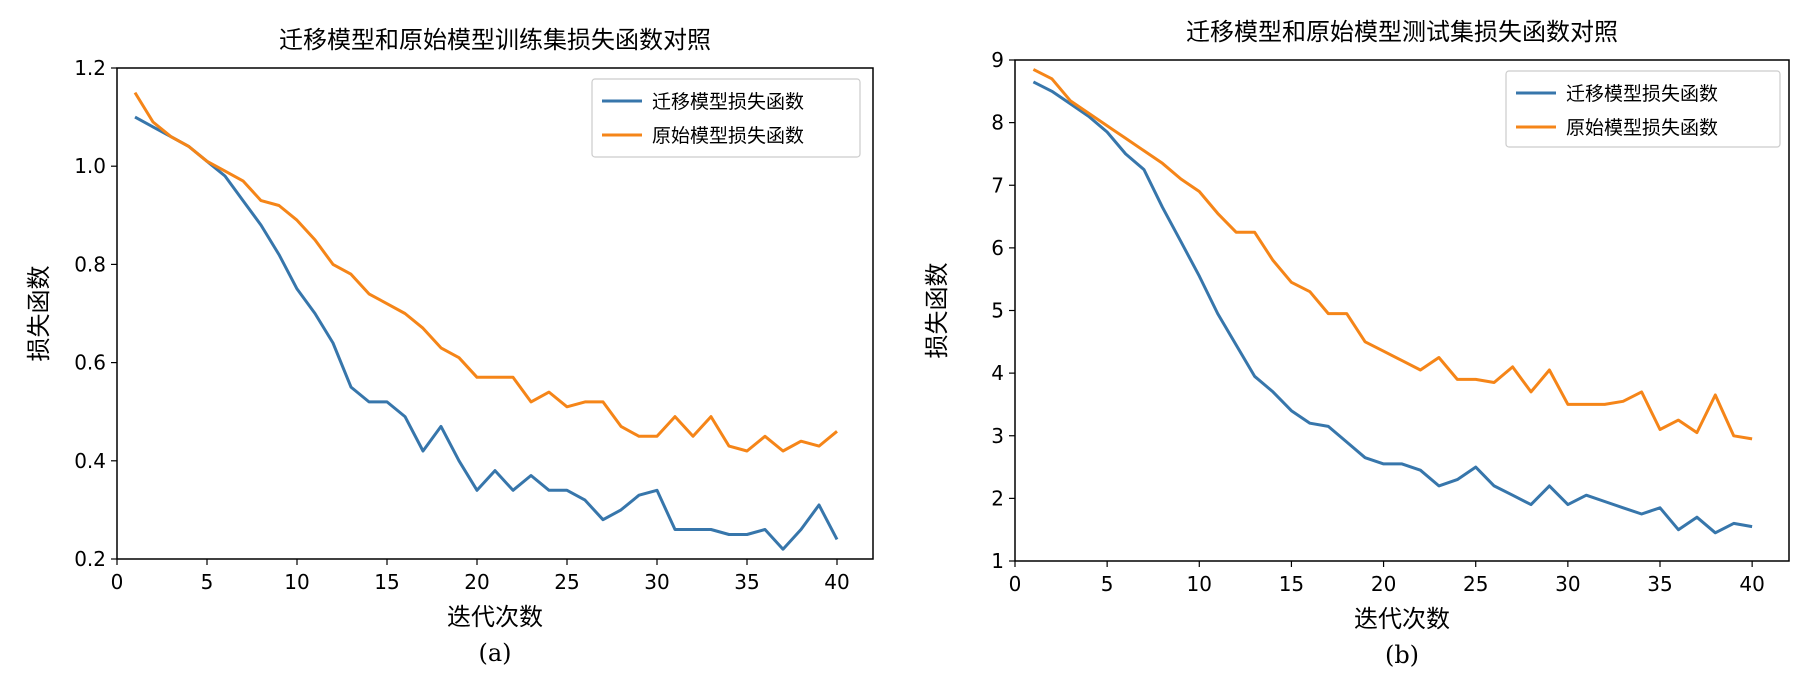 Image resolution: width=1805 pixels, height=679 pixels. I want to click on y-tick-label: 1, so click(997, 561).